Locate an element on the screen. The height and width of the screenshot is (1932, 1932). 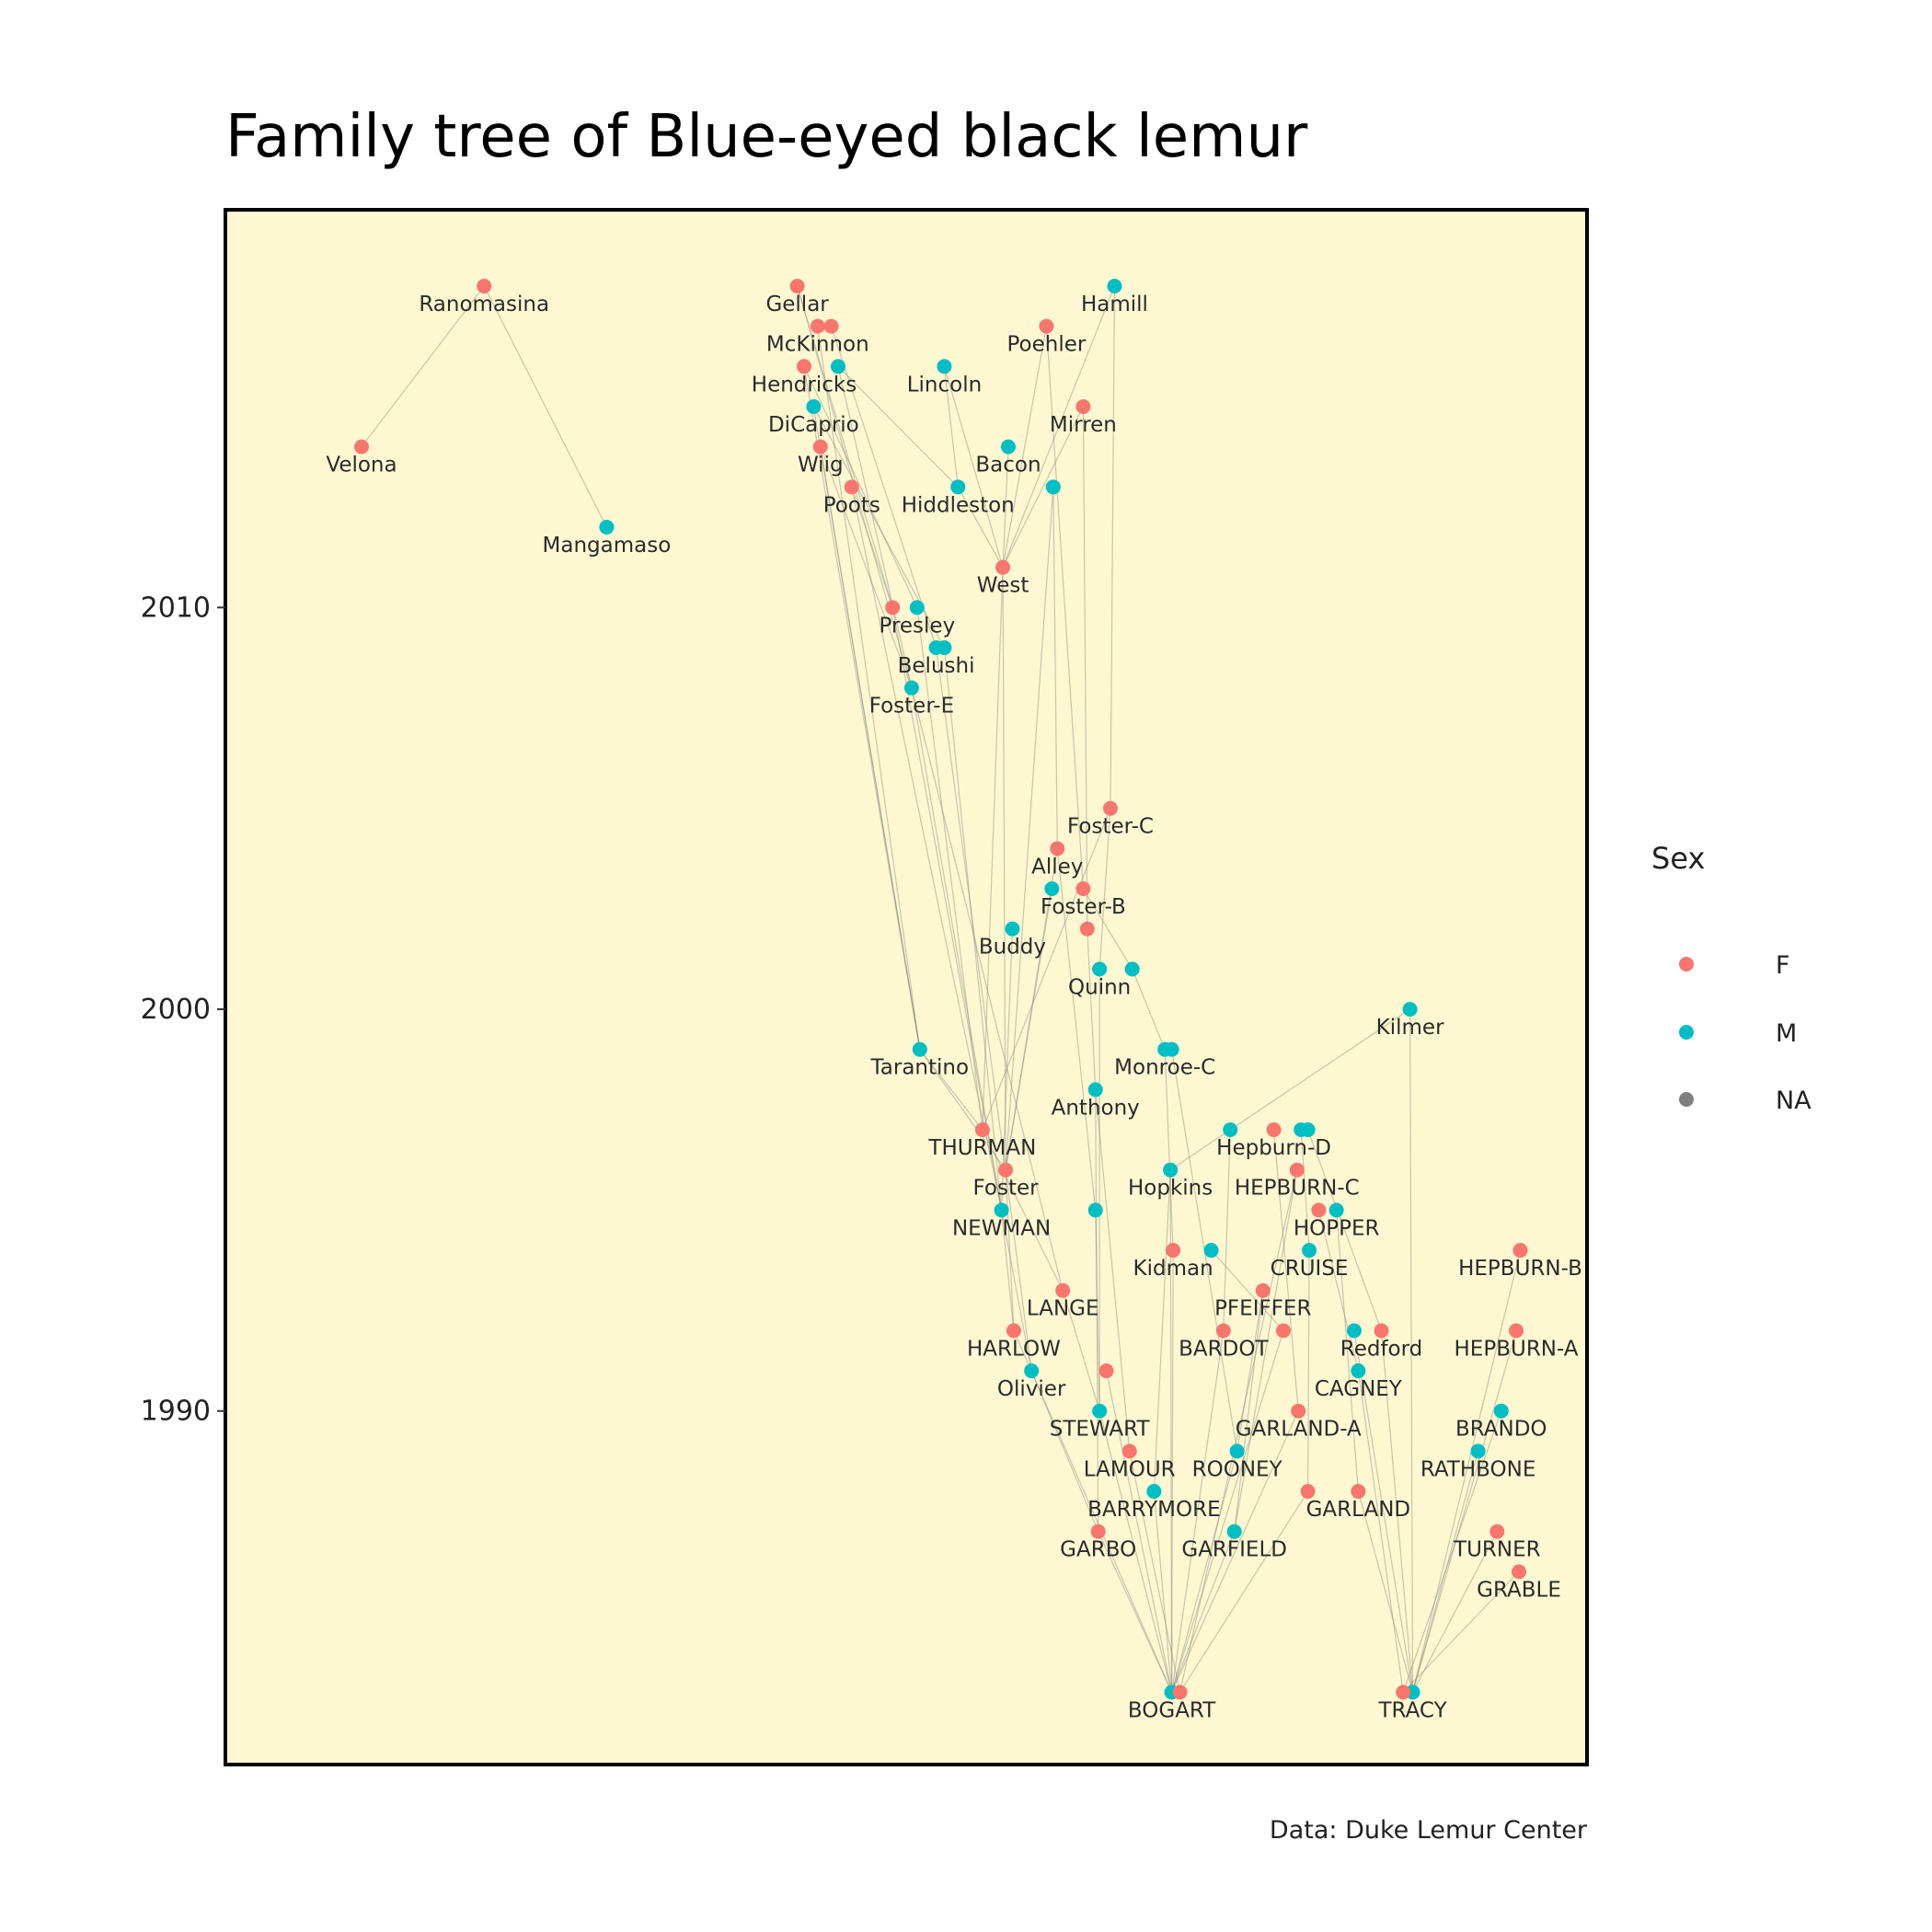
lemur-name-label: GARFIELD is located at coordinates (1234, 1550).